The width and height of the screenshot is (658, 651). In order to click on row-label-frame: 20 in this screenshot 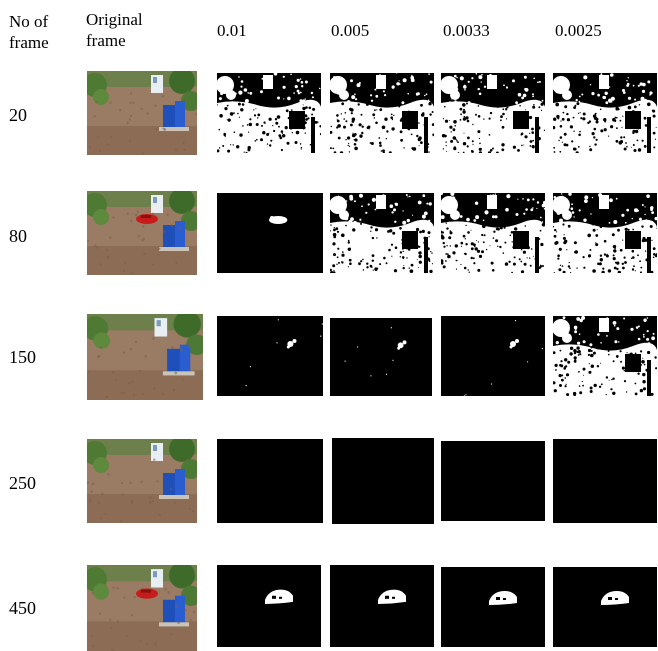, I will do `click(18, 115)`.